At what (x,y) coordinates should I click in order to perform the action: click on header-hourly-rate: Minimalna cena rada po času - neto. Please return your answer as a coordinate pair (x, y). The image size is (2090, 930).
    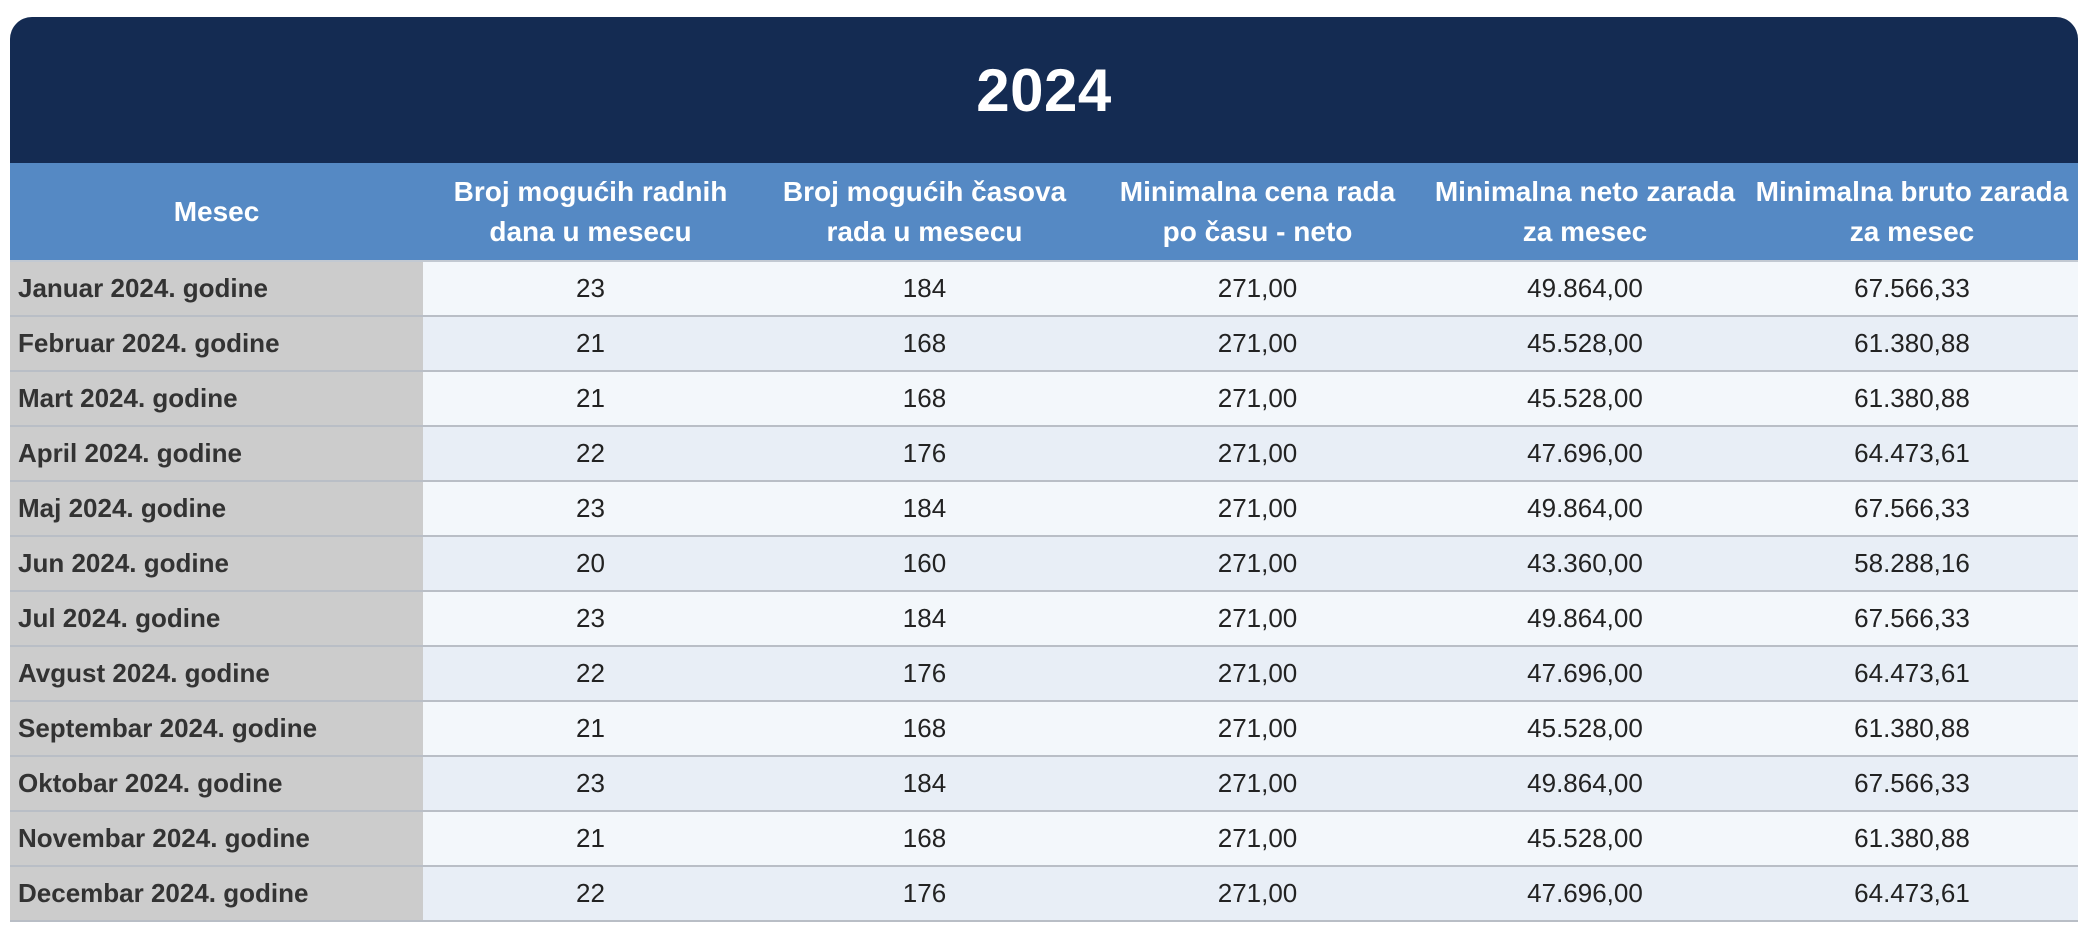
    Looking at the image, I should click on (1257, 212).